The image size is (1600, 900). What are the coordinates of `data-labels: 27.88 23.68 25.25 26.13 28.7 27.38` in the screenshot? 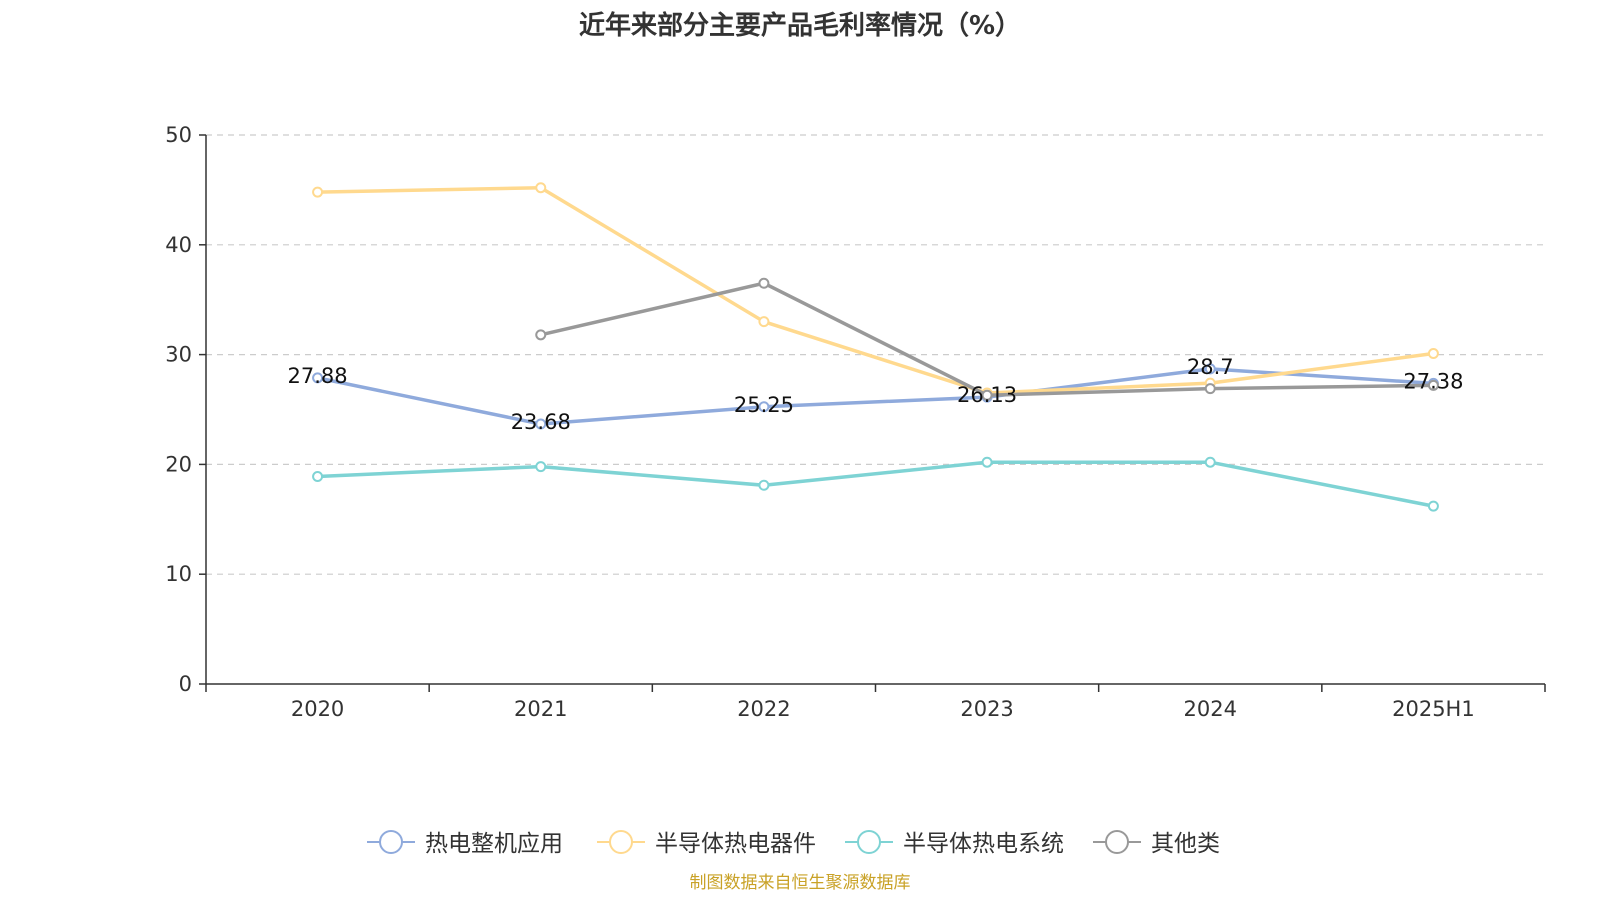 It's located at (876, 394).